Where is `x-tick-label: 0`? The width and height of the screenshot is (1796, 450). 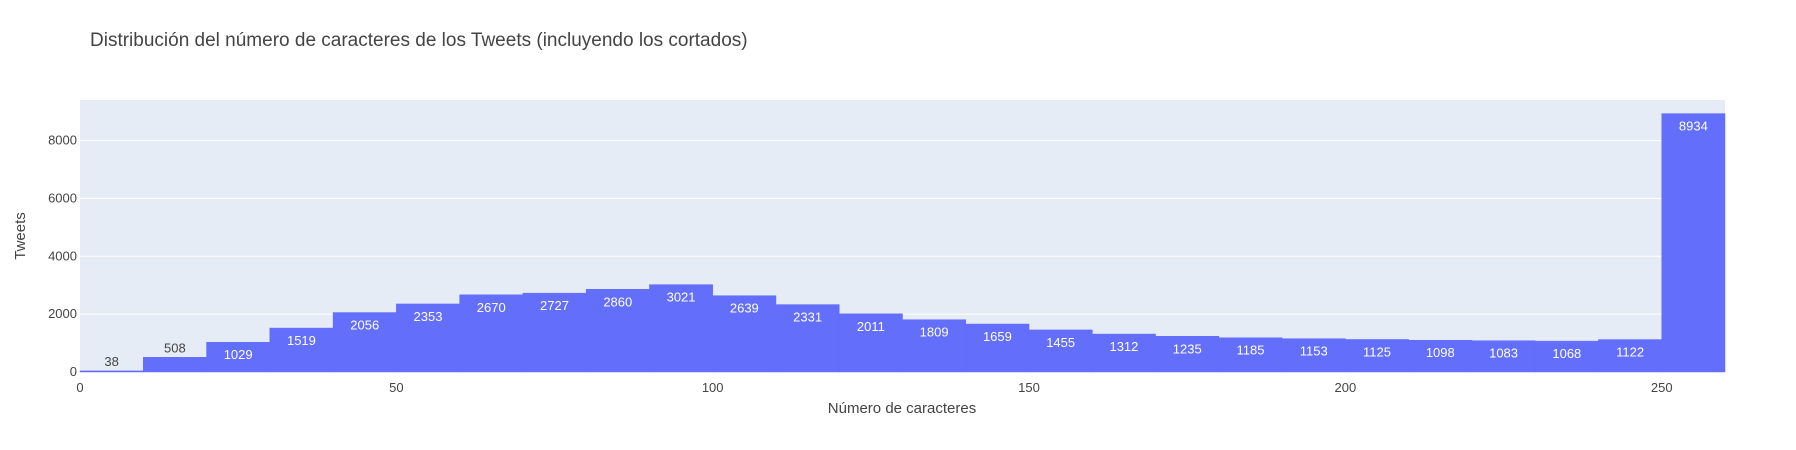 x-tick-label: 0 is located at coordinates (79, 387).